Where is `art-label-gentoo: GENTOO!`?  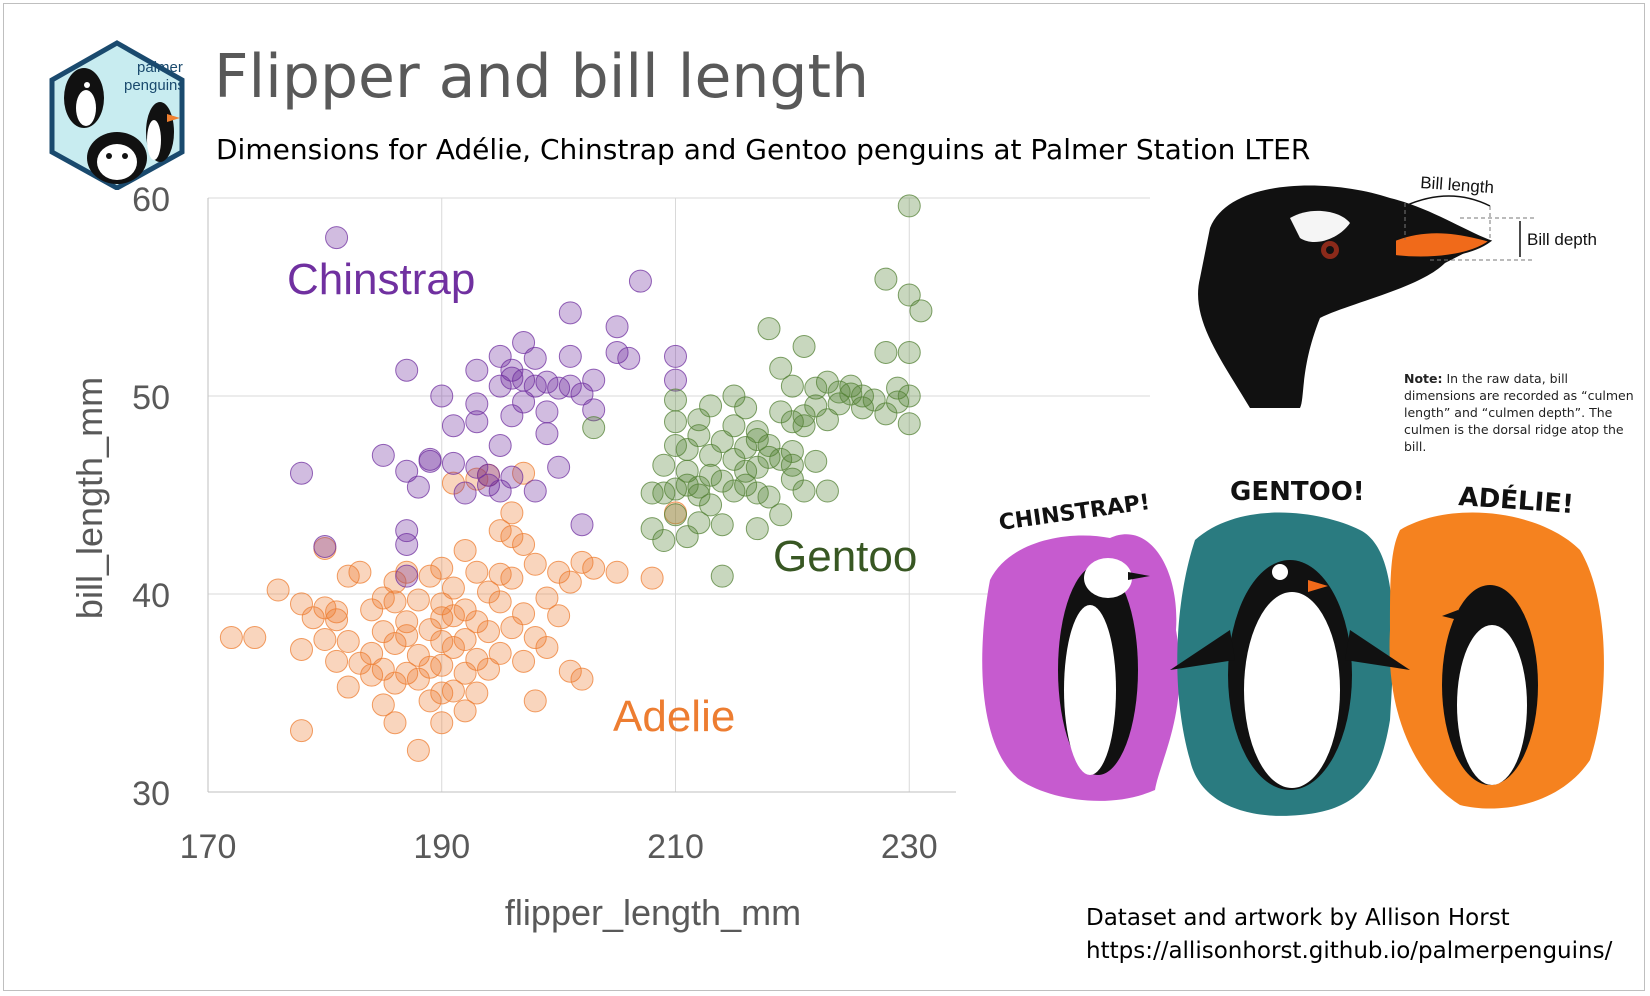
art-label-gentoo: GENTOO! is located at coordinates (1297, 492).